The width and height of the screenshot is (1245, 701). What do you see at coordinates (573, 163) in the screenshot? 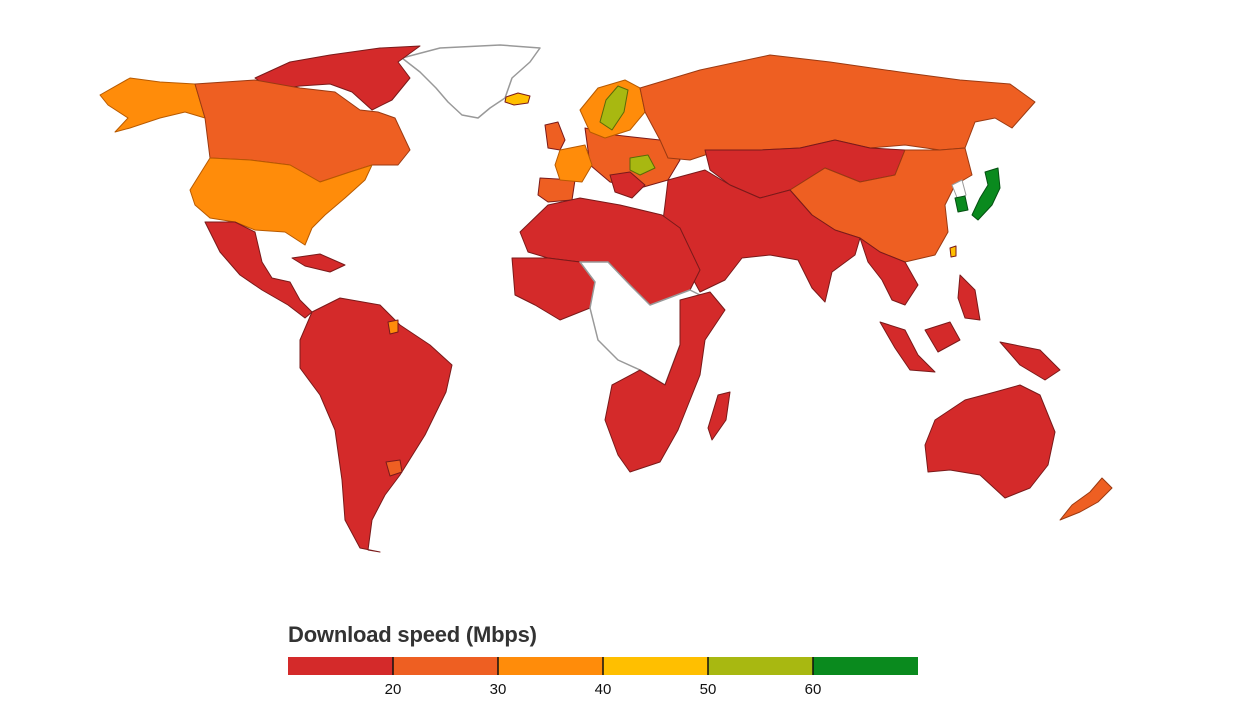
I see `region-france-benelux` at bounding box center [573, 163].